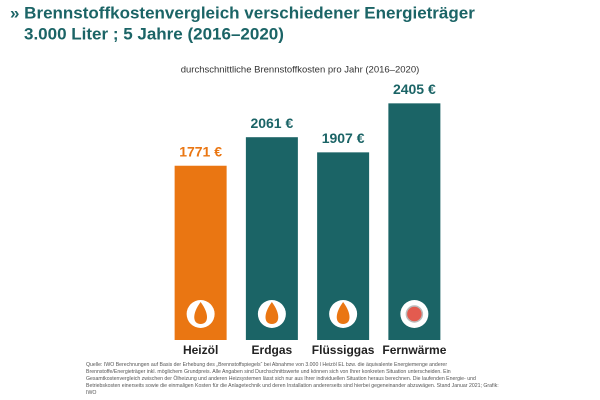 Image resolution: width=600 pixels, height=400 pixels. I want to click on chart-title: 3.000 Liter ; 5 Jahre (2016–2020), so click(154, 33).